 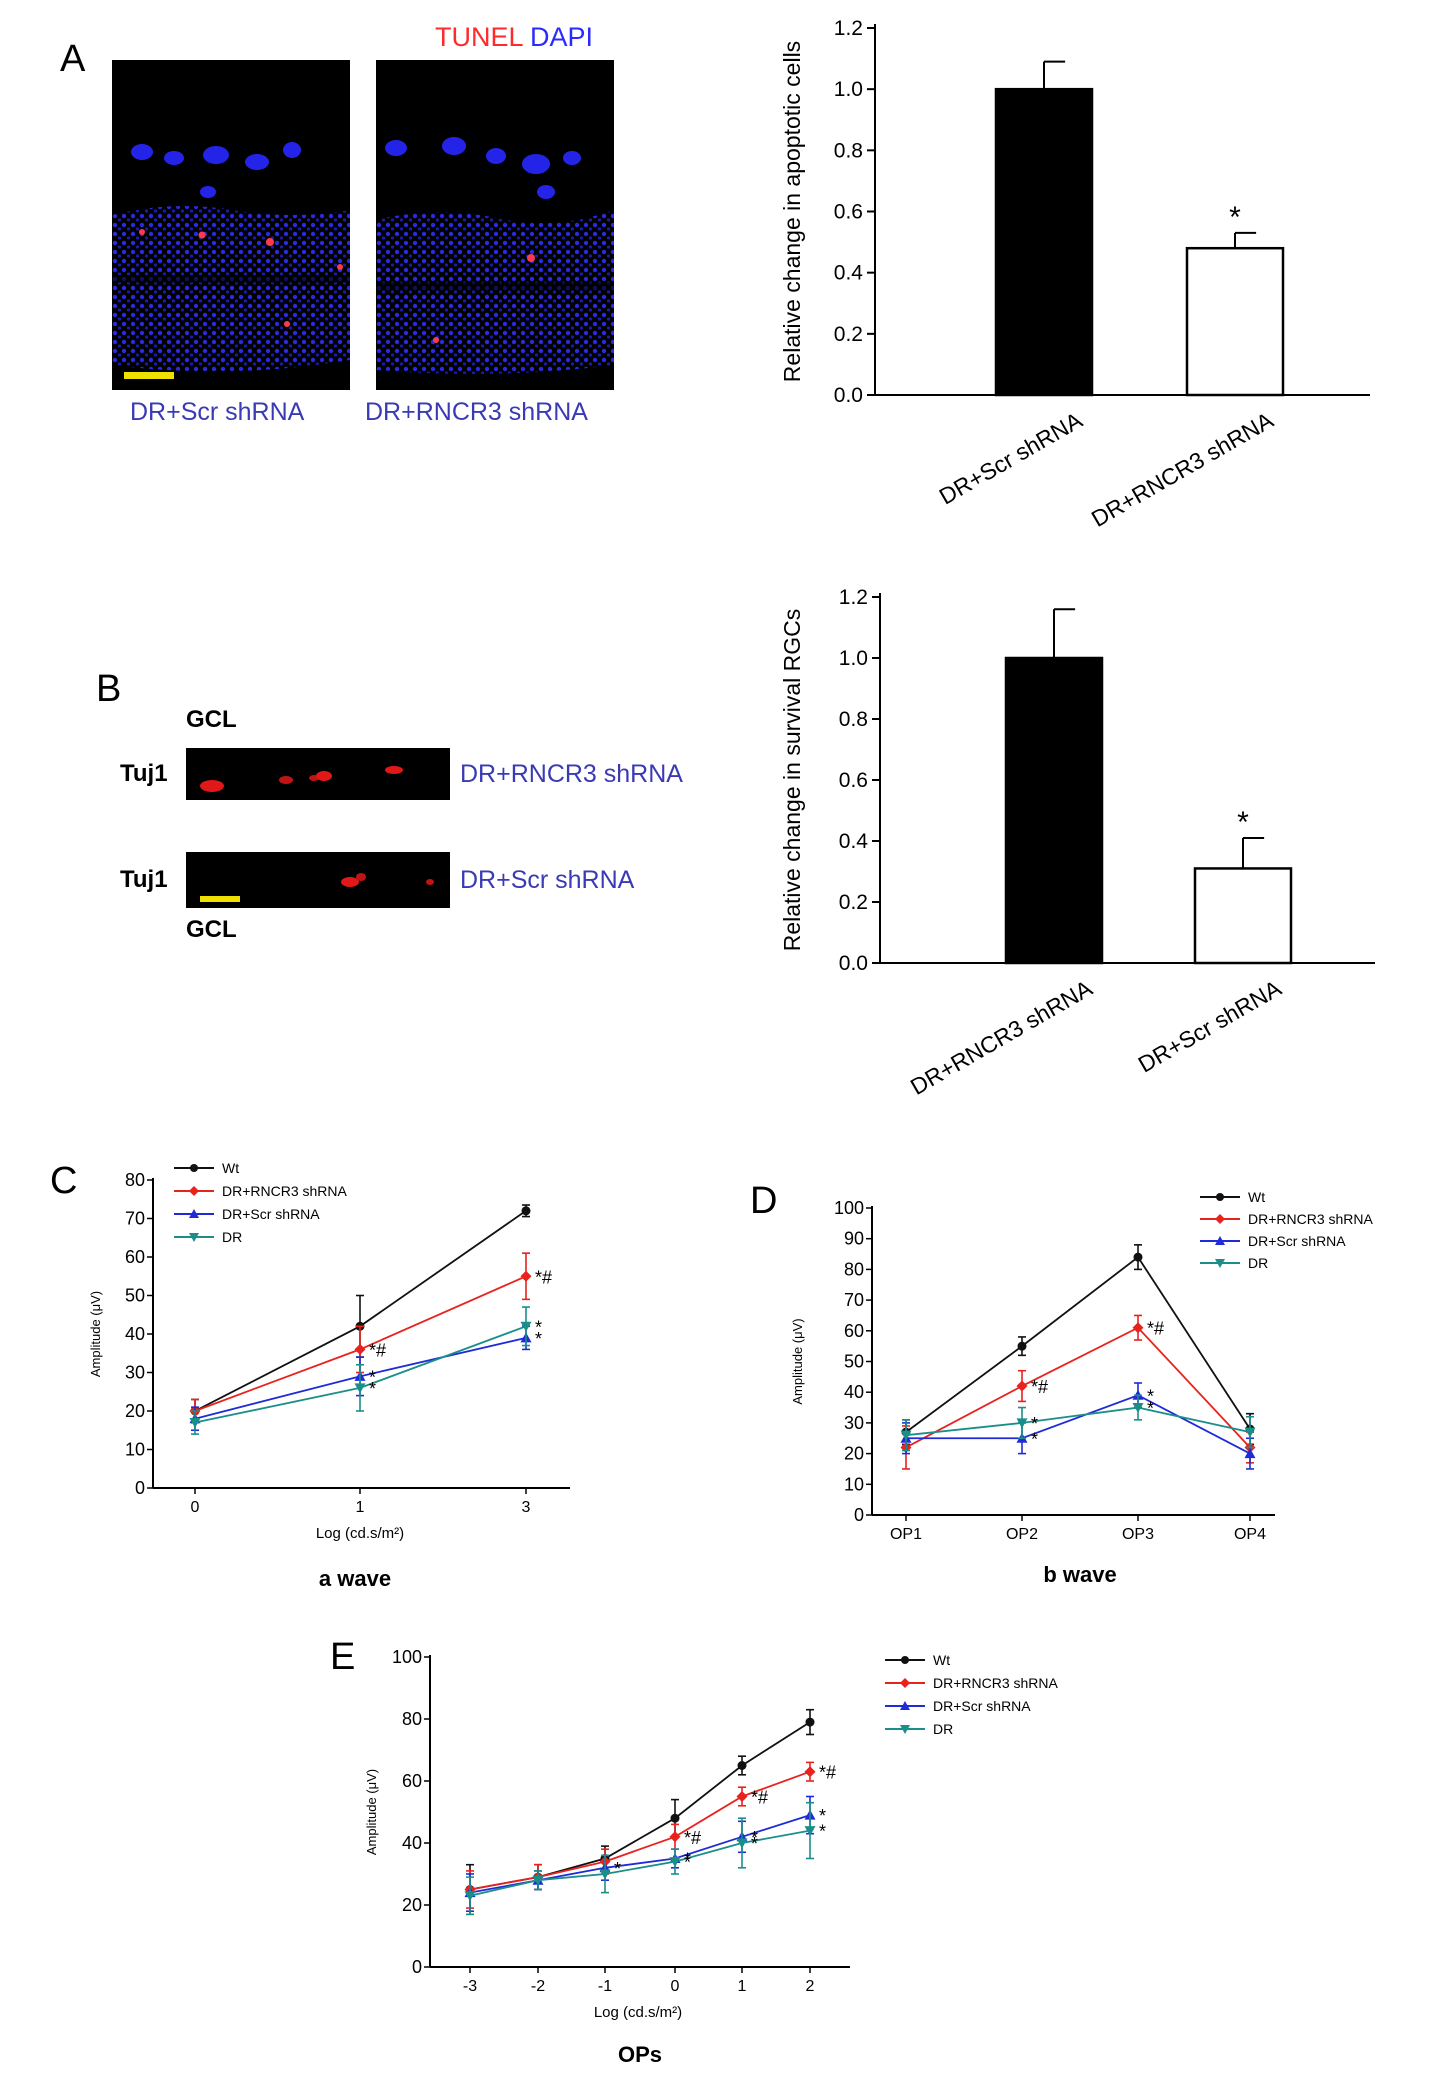 What do you see at coordinates (1258, 1263) in the screenshot?
I see `legend-label: DR` at bounding box center [1258, 1263].